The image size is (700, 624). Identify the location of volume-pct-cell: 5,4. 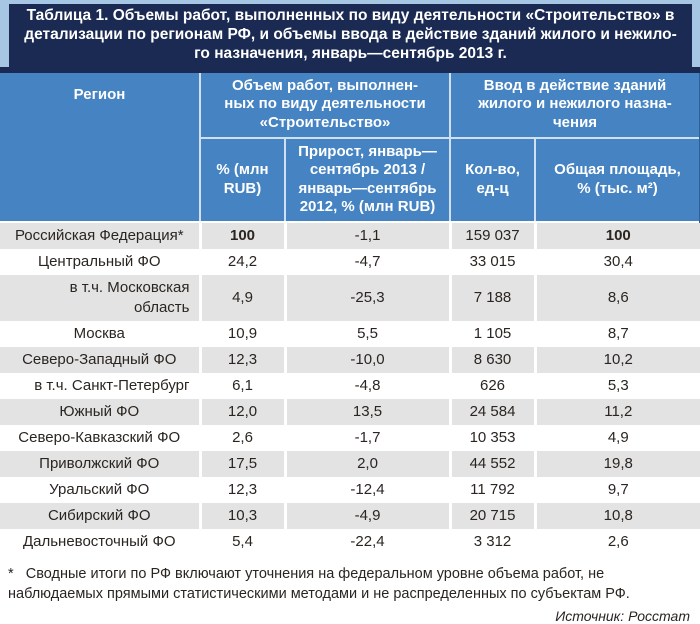
(241, 541).